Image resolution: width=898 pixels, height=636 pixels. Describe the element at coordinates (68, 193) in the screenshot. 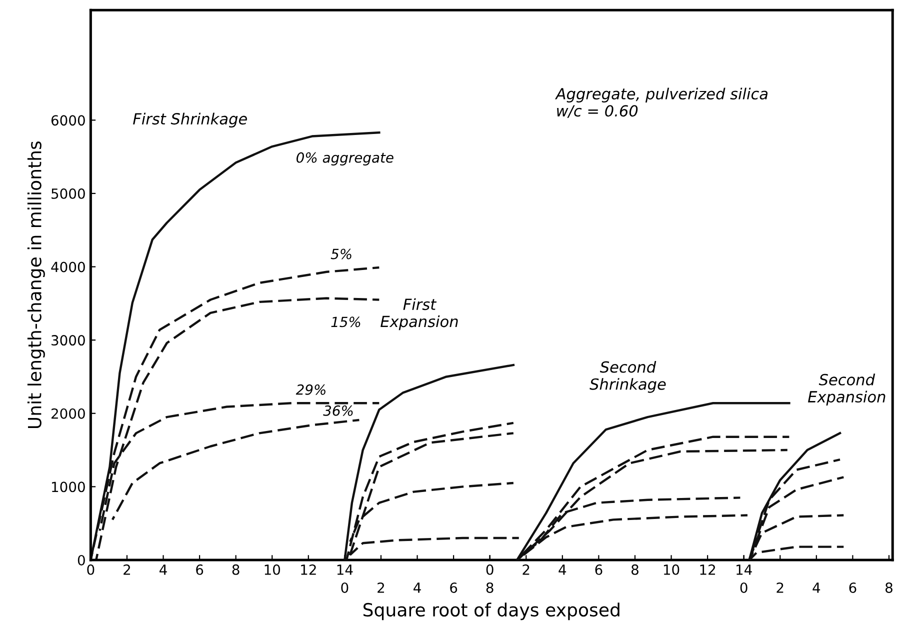

I see `y-tick-label: 5000` at that location.